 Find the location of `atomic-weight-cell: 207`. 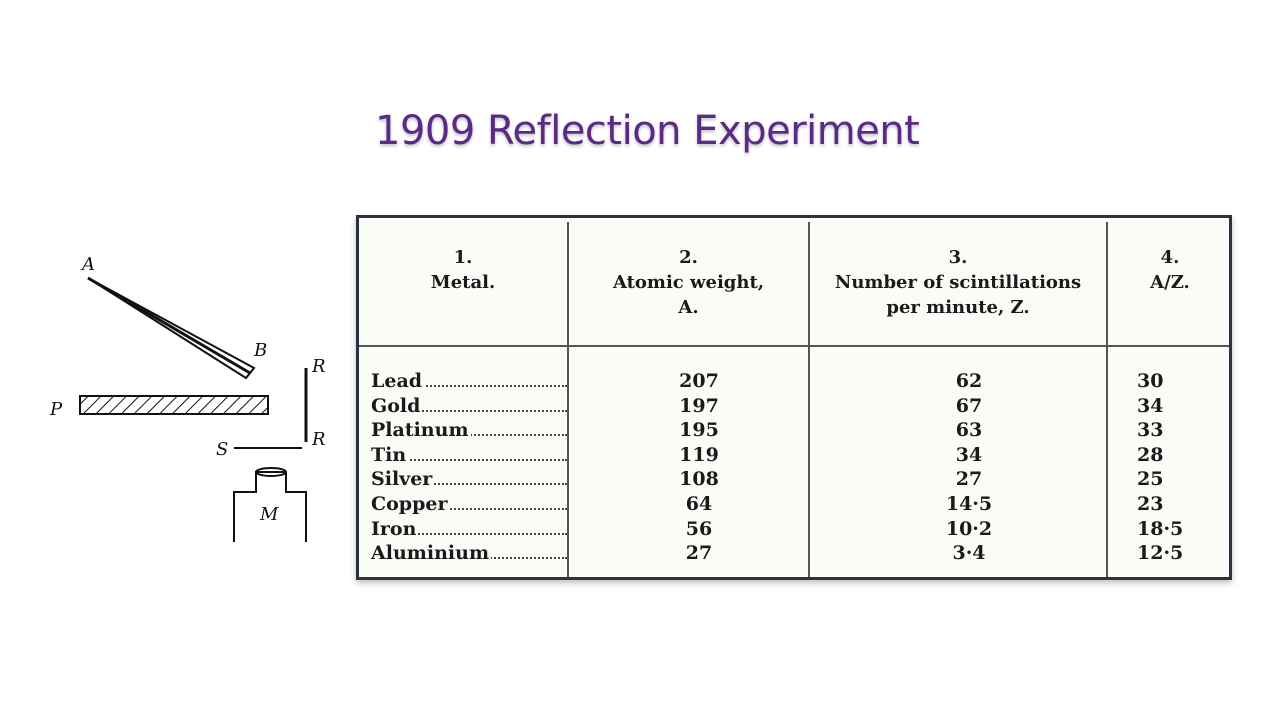

atomic-weight-cell: 207 is located at coordinates (699, 381).